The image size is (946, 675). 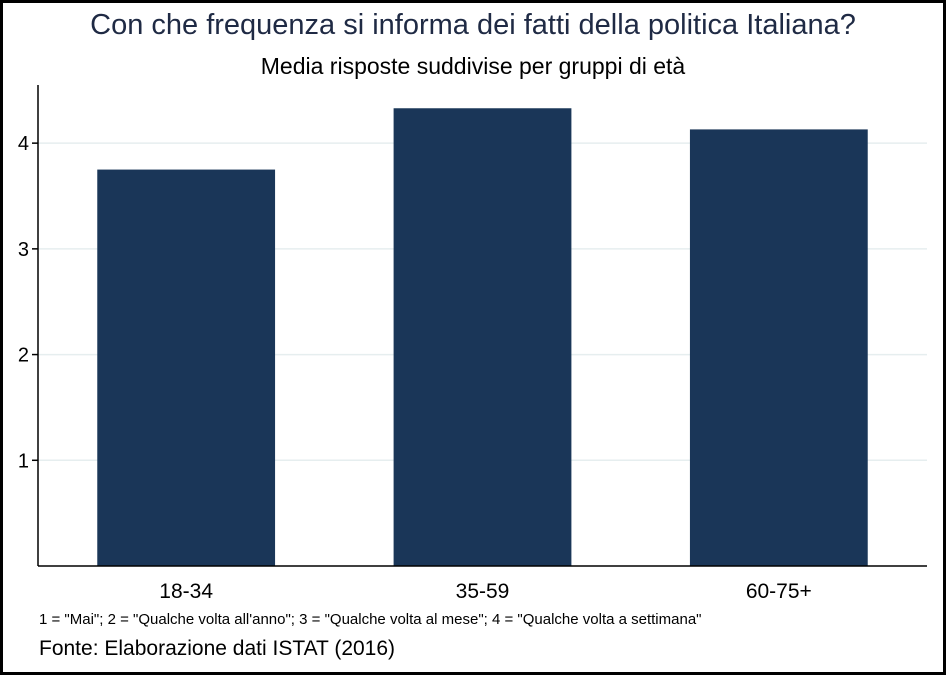 I want to click on x-tick-label-18-34: 18-34, so click(x=186, y=591).